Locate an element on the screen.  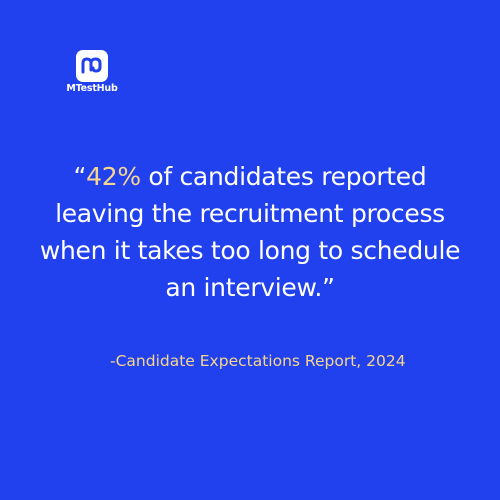
quote-open: “ is located at coordinates (80, 176).